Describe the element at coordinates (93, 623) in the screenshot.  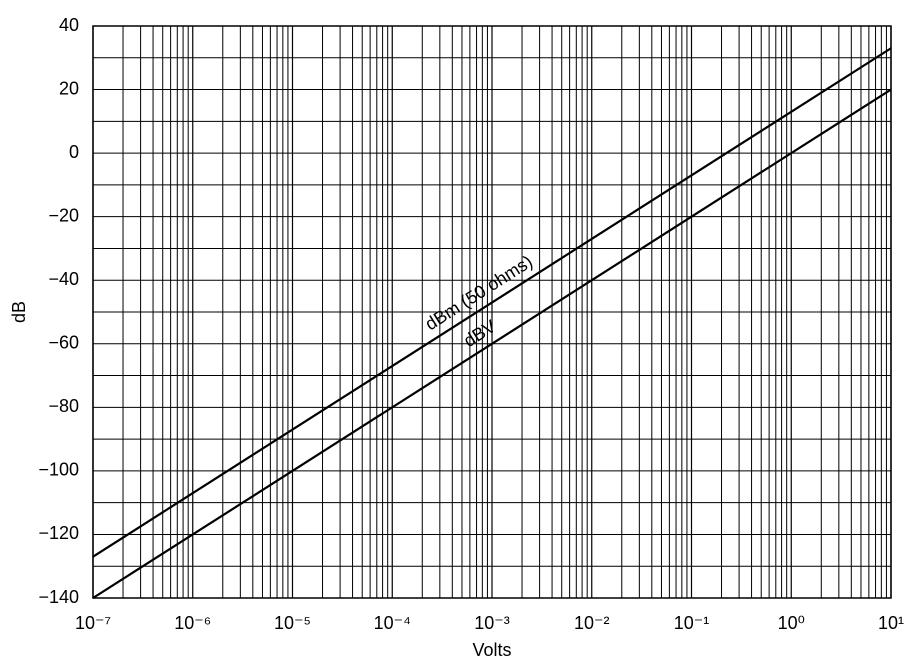
I see `x-tick-label: 10⁻⁷` at that location.